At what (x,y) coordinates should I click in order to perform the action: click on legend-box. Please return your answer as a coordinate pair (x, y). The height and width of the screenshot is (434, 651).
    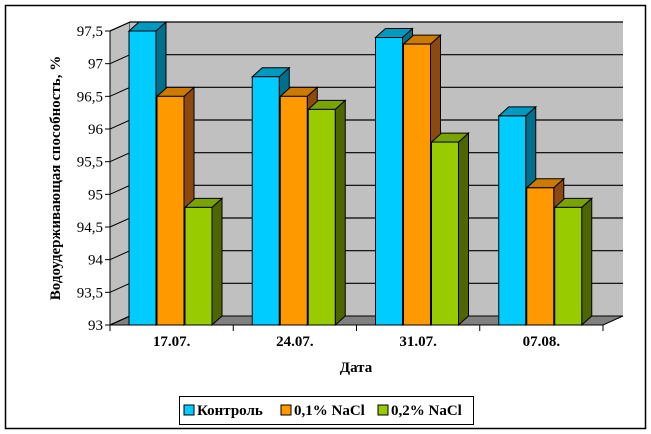
    Looking at the image, I should click on (326, 410).